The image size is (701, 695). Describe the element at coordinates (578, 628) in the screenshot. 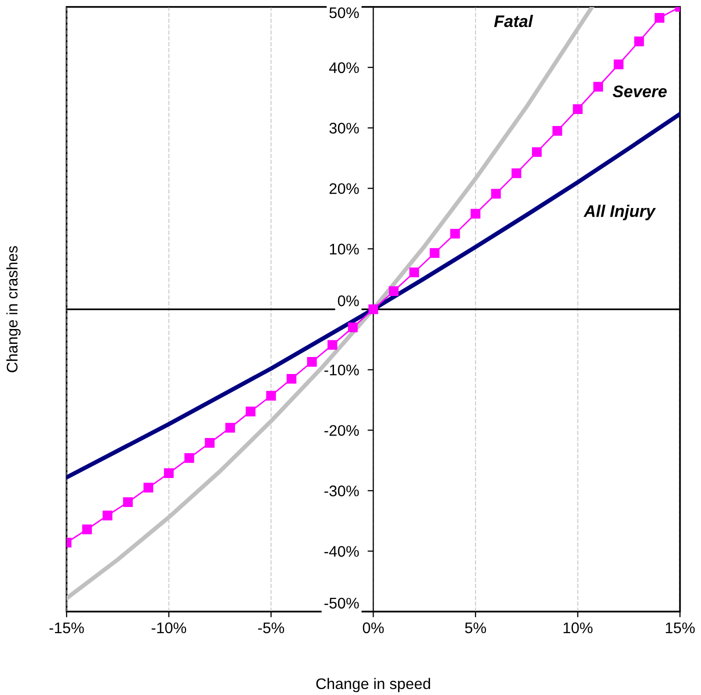

I see `x-tick-label: 10%` at that location.